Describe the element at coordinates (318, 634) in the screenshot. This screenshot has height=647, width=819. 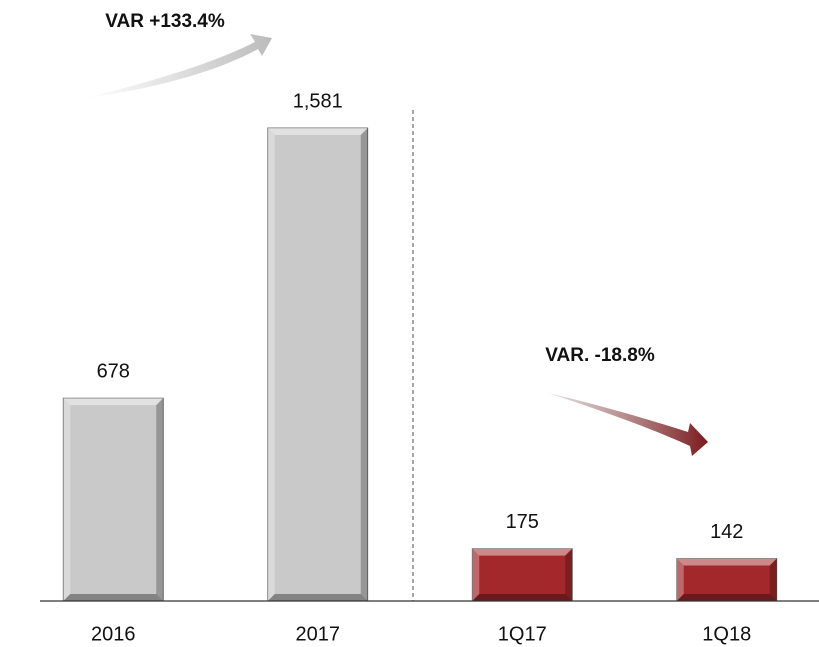
I see `x-tick-label: 2017` at that location.